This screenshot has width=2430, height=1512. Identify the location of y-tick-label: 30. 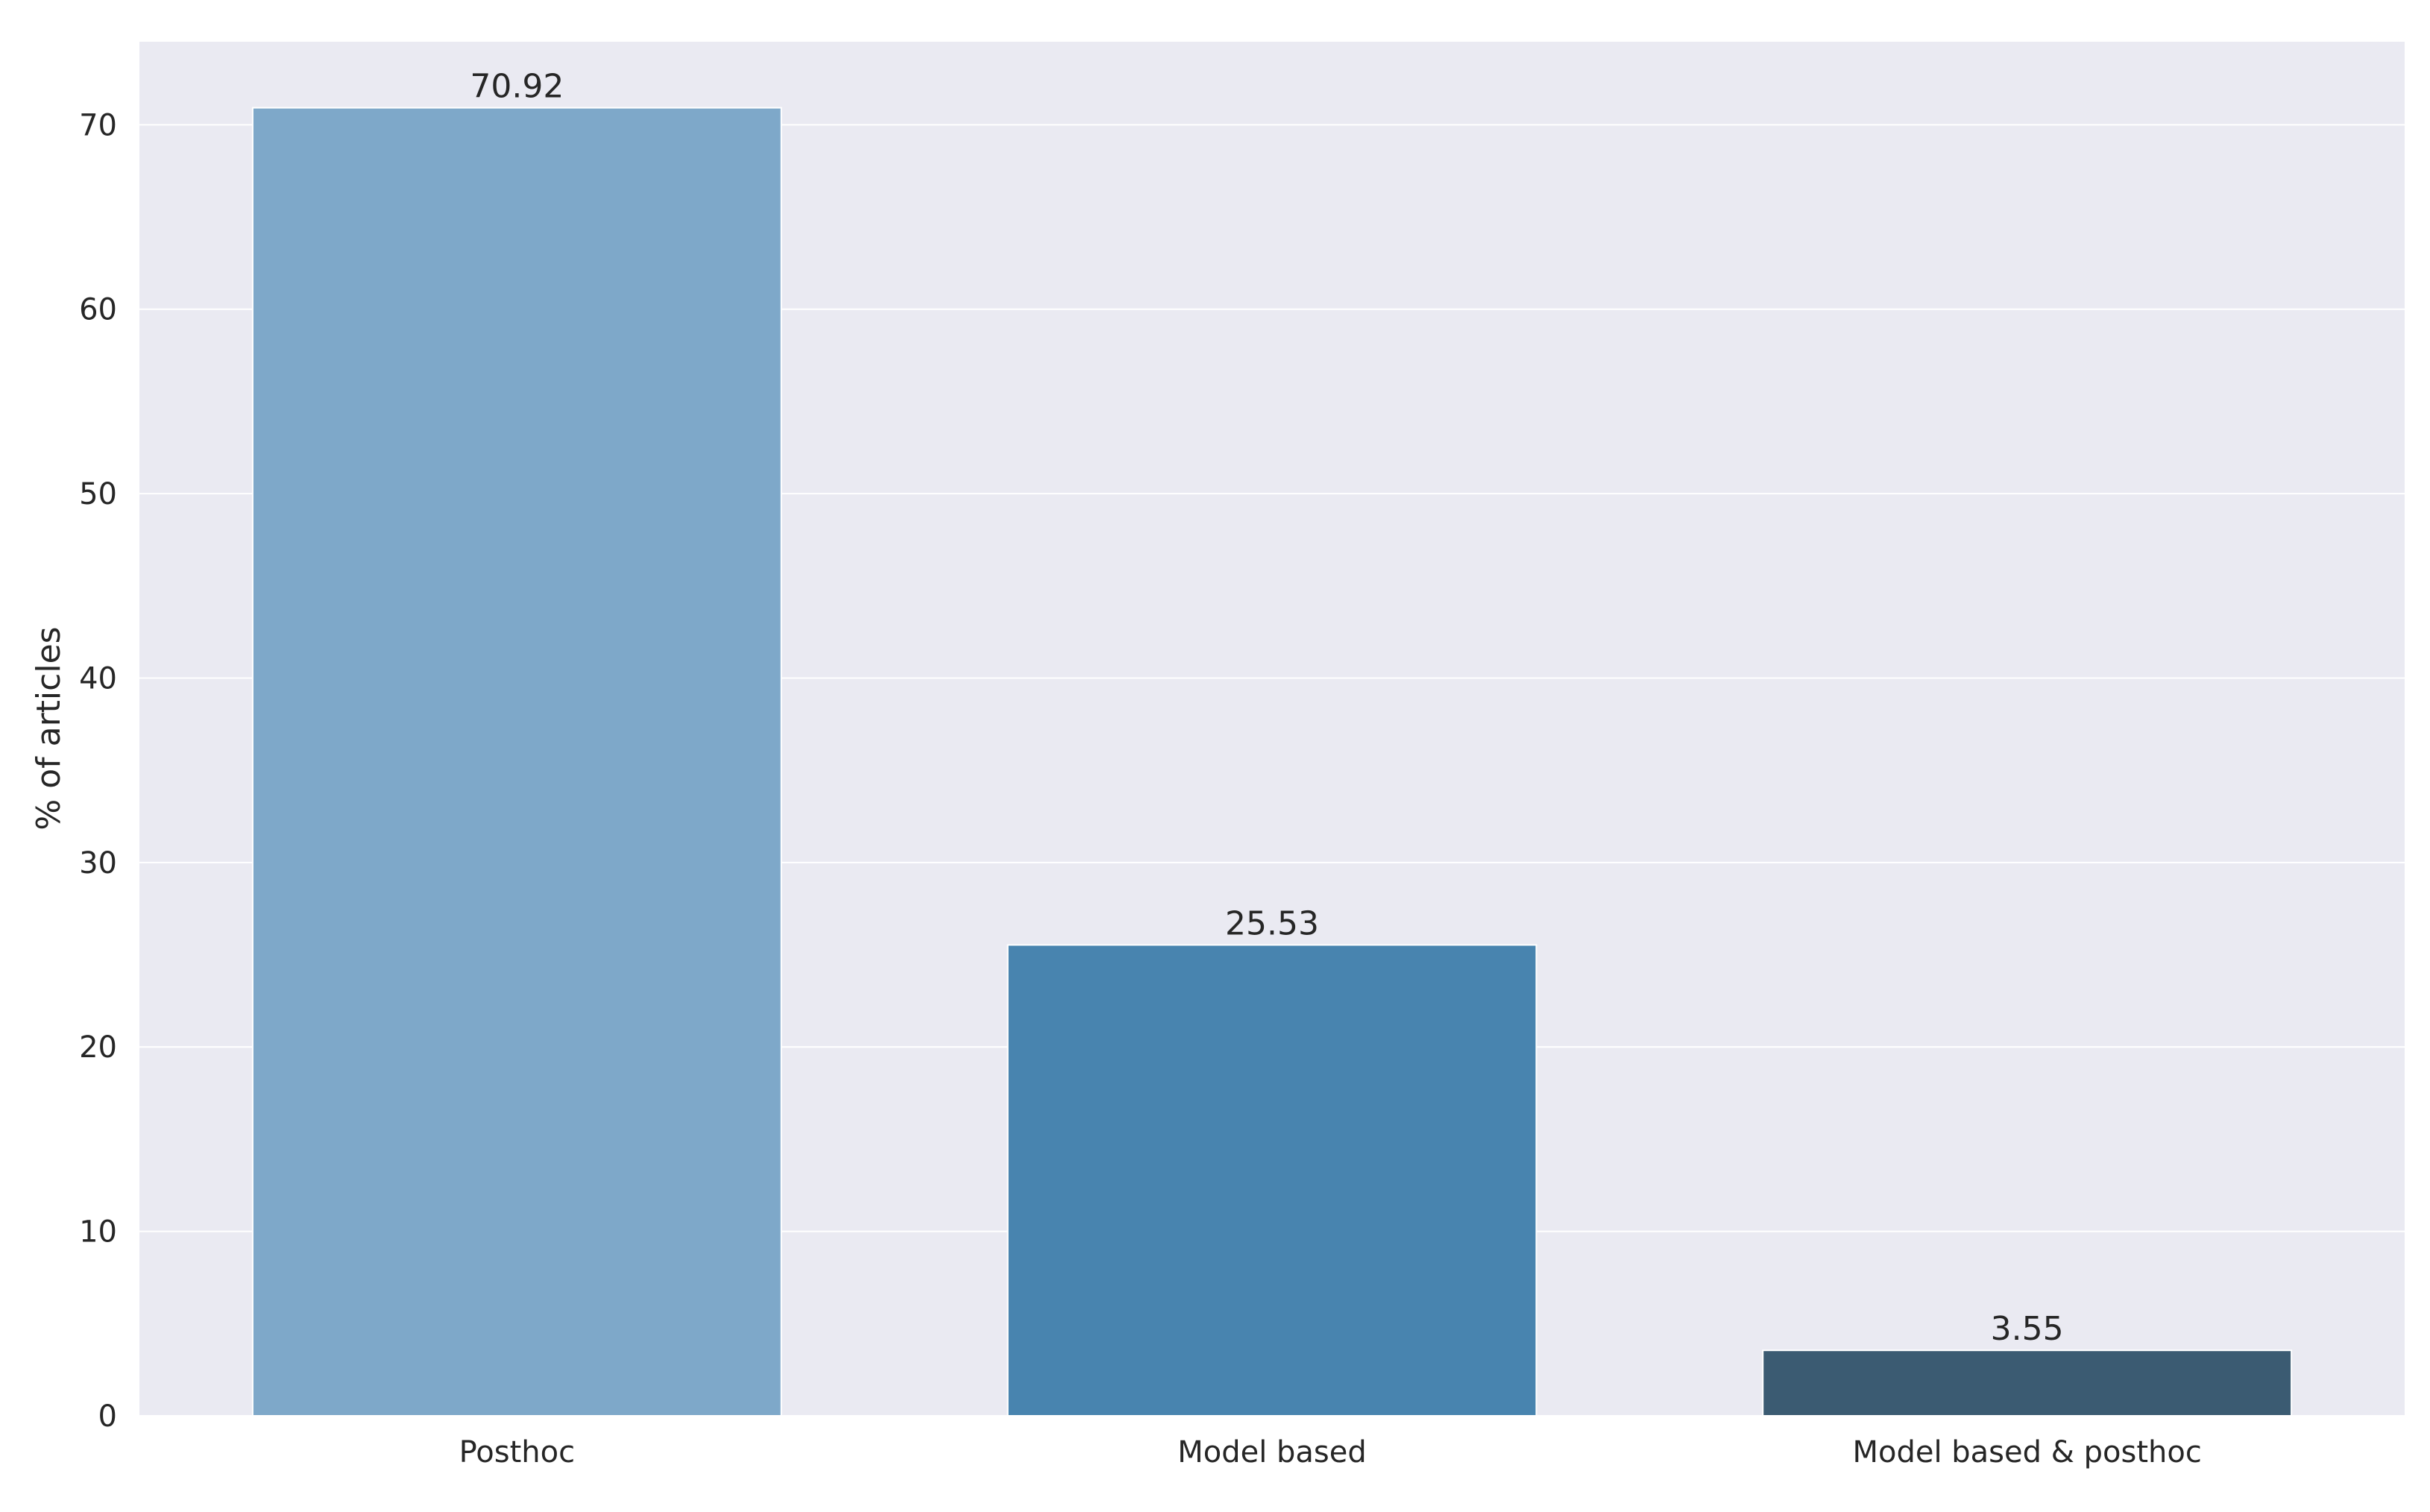
(98, 863).